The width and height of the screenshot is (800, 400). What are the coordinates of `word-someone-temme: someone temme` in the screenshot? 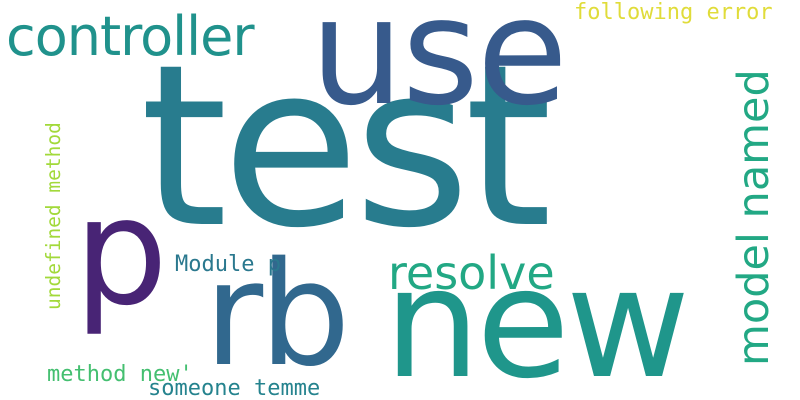 It's located at (234, 388).